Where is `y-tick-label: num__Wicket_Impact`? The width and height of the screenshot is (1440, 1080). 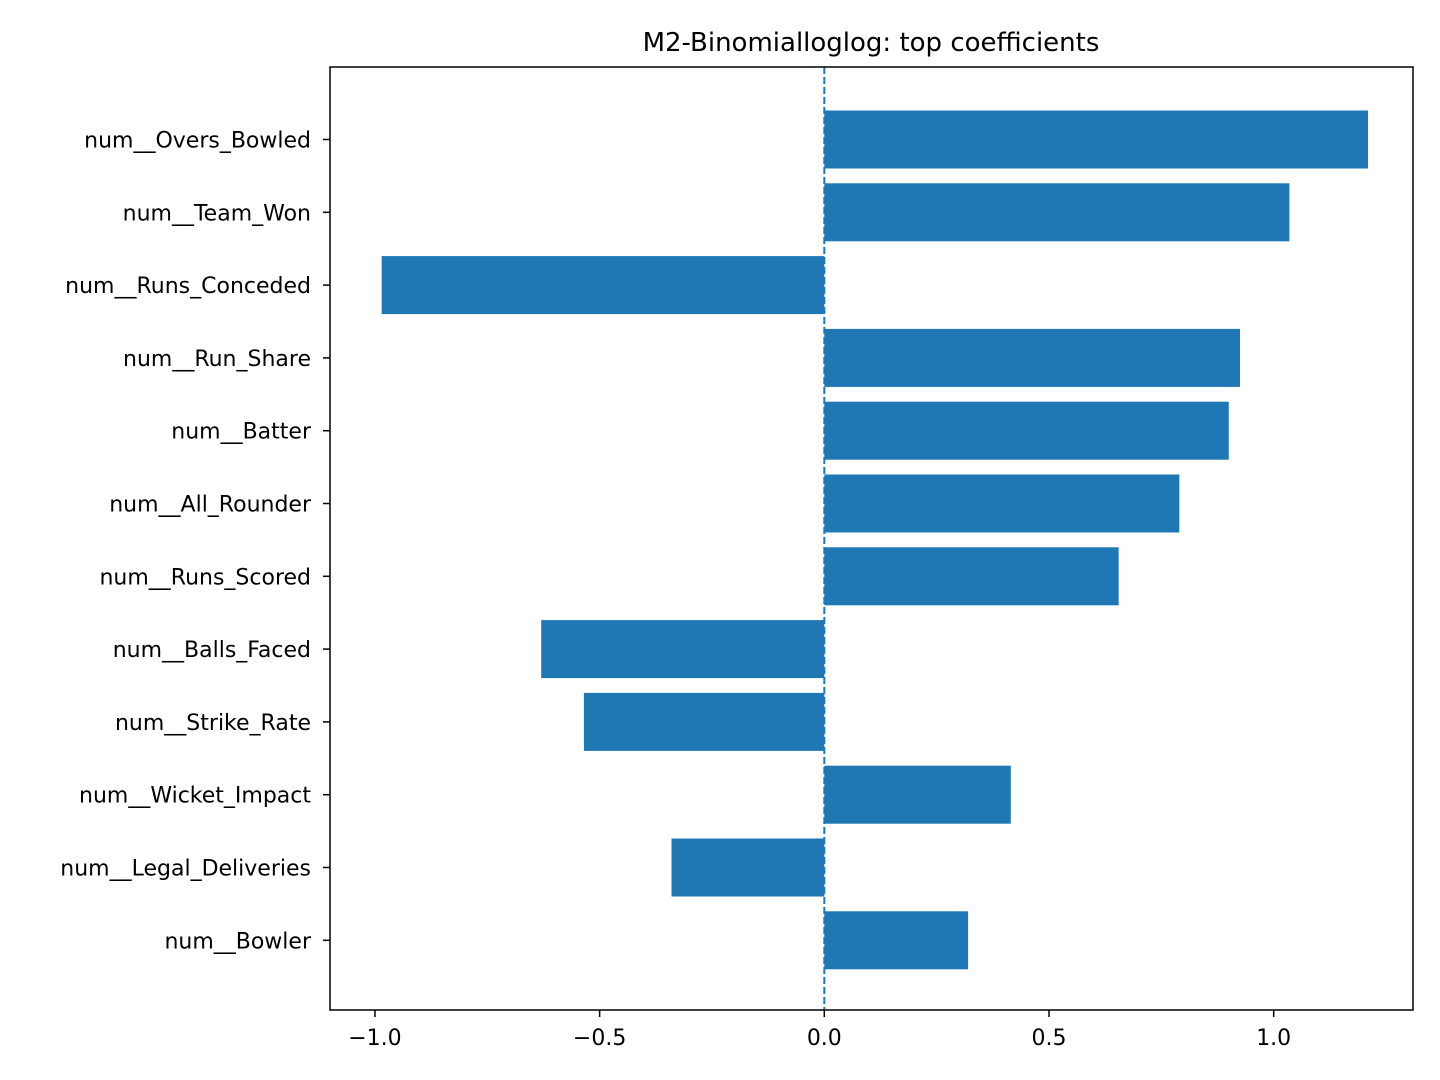
y-tick-label: num__Wicket_Impact is located at coordinates (195, 796).